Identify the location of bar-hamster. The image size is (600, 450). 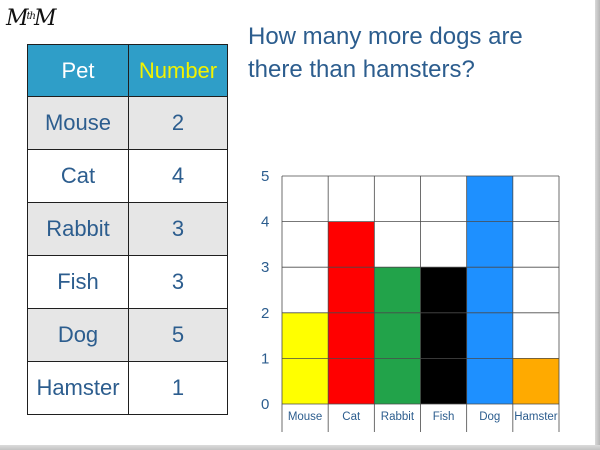
(535, 381).